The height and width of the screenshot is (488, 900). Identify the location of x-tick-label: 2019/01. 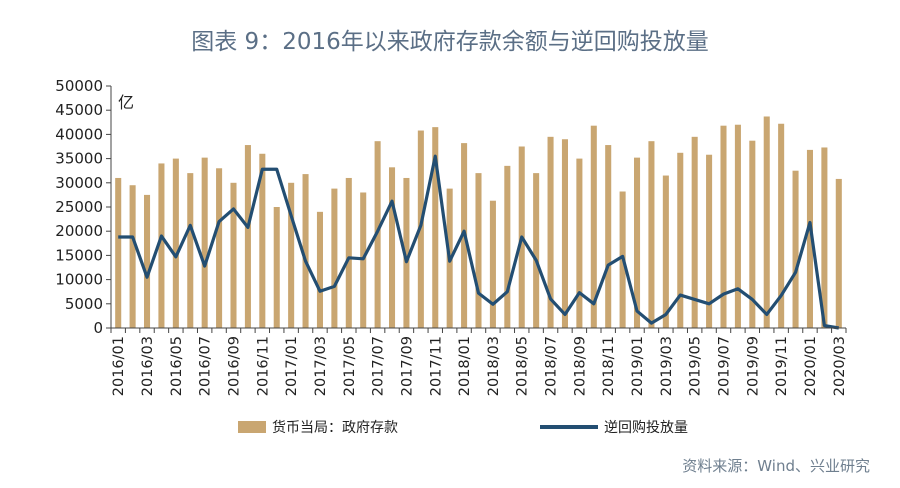
(638, 366).